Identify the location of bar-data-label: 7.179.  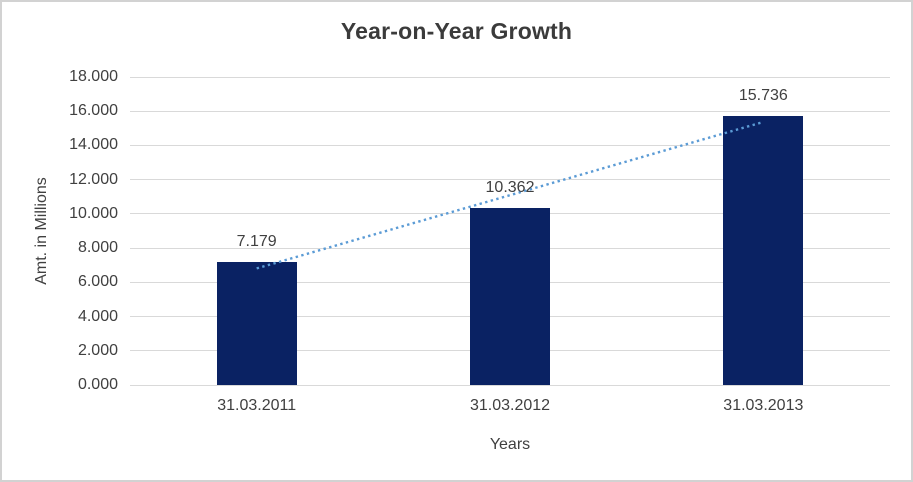
(256, 242).